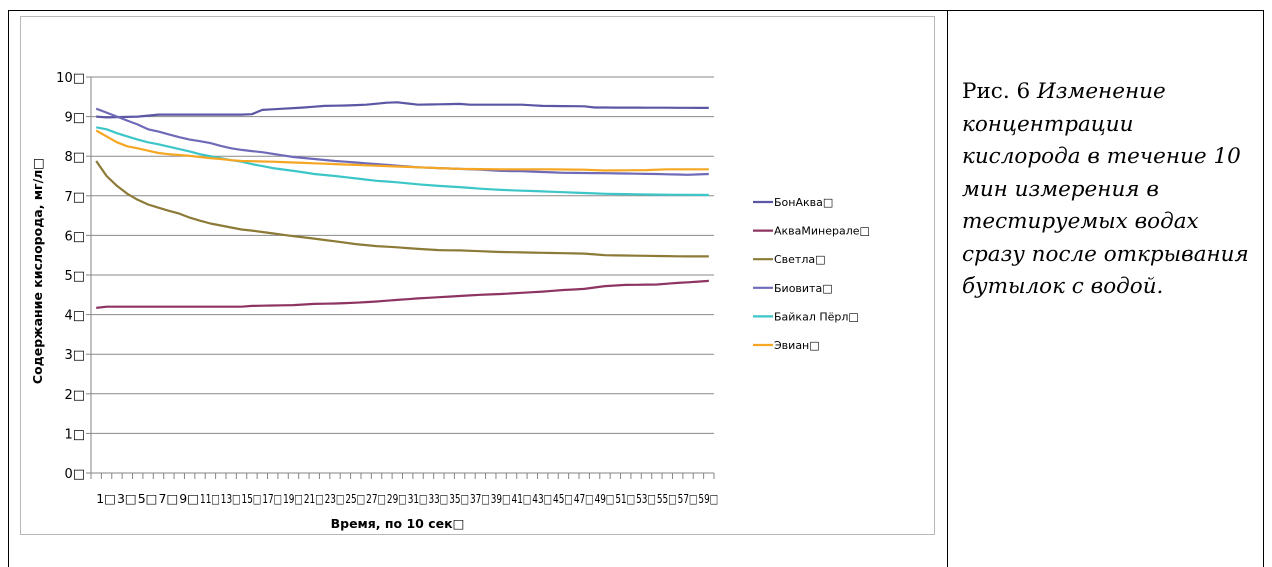  Describe the element at coordinates (480, 498) in the screenshot. I see `x-tick-label-37: 37□` at that location.